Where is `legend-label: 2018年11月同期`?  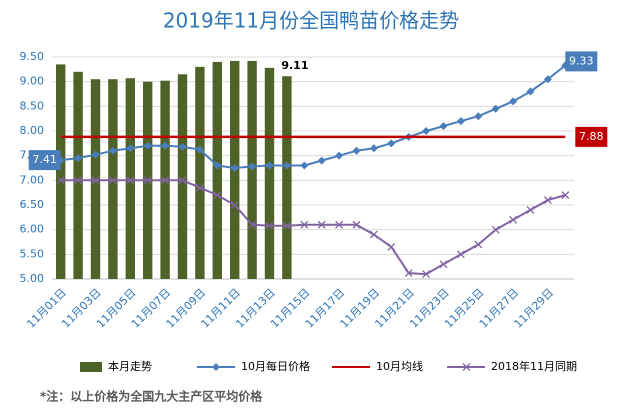
legend-label: 2018年11月同期 is located at coordinates (534, 366).